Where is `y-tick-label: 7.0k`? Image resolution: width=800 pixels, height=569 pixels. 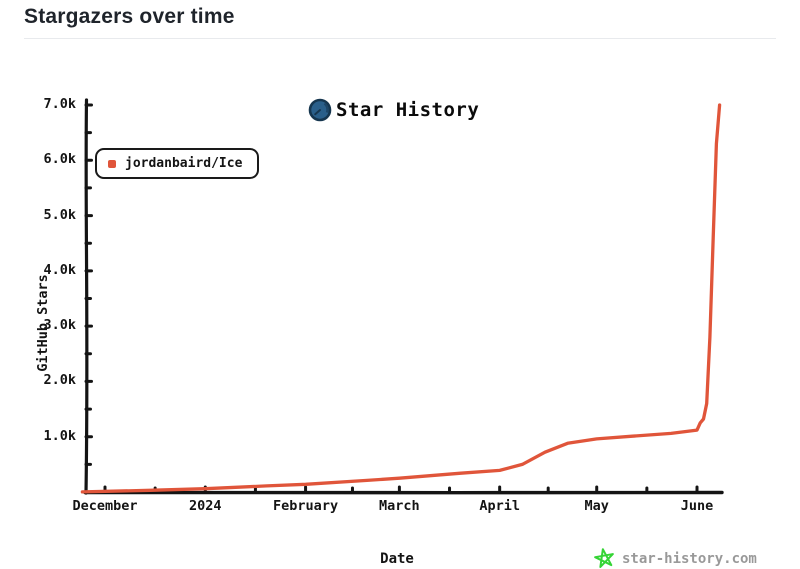
y-tick-label: 7.0k is located at coordinates (59, 104).